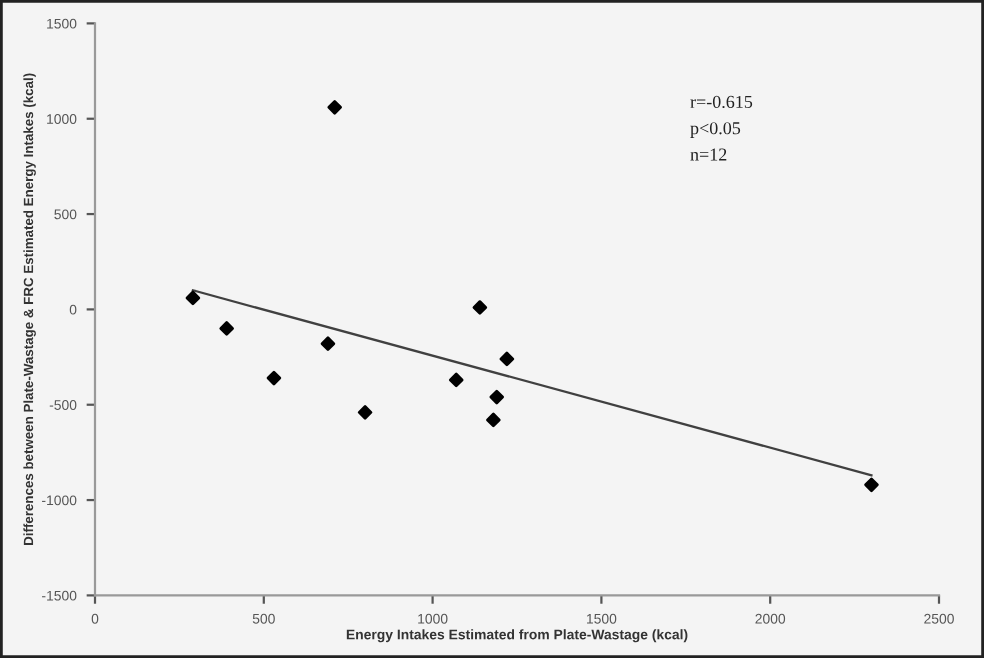 The height and width of the screenshot is (658, 984). Describe the element at coordinates (715, 130) in the screenshot. I see `annotation: p<0.05` at that location.